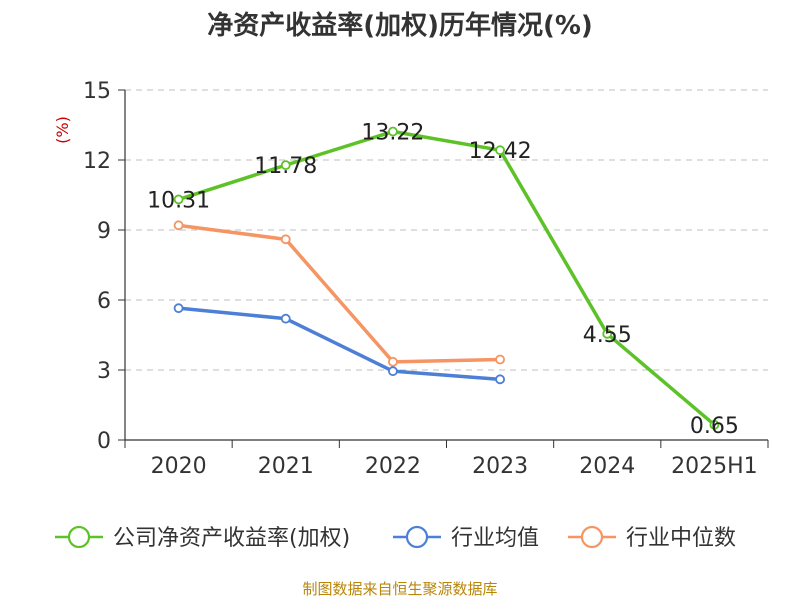 The height and width of the screenshot is (600, 800). Describe the element at coordinates (104, 441) in the screenshot. I see `y-tick-label: 0` at that location.